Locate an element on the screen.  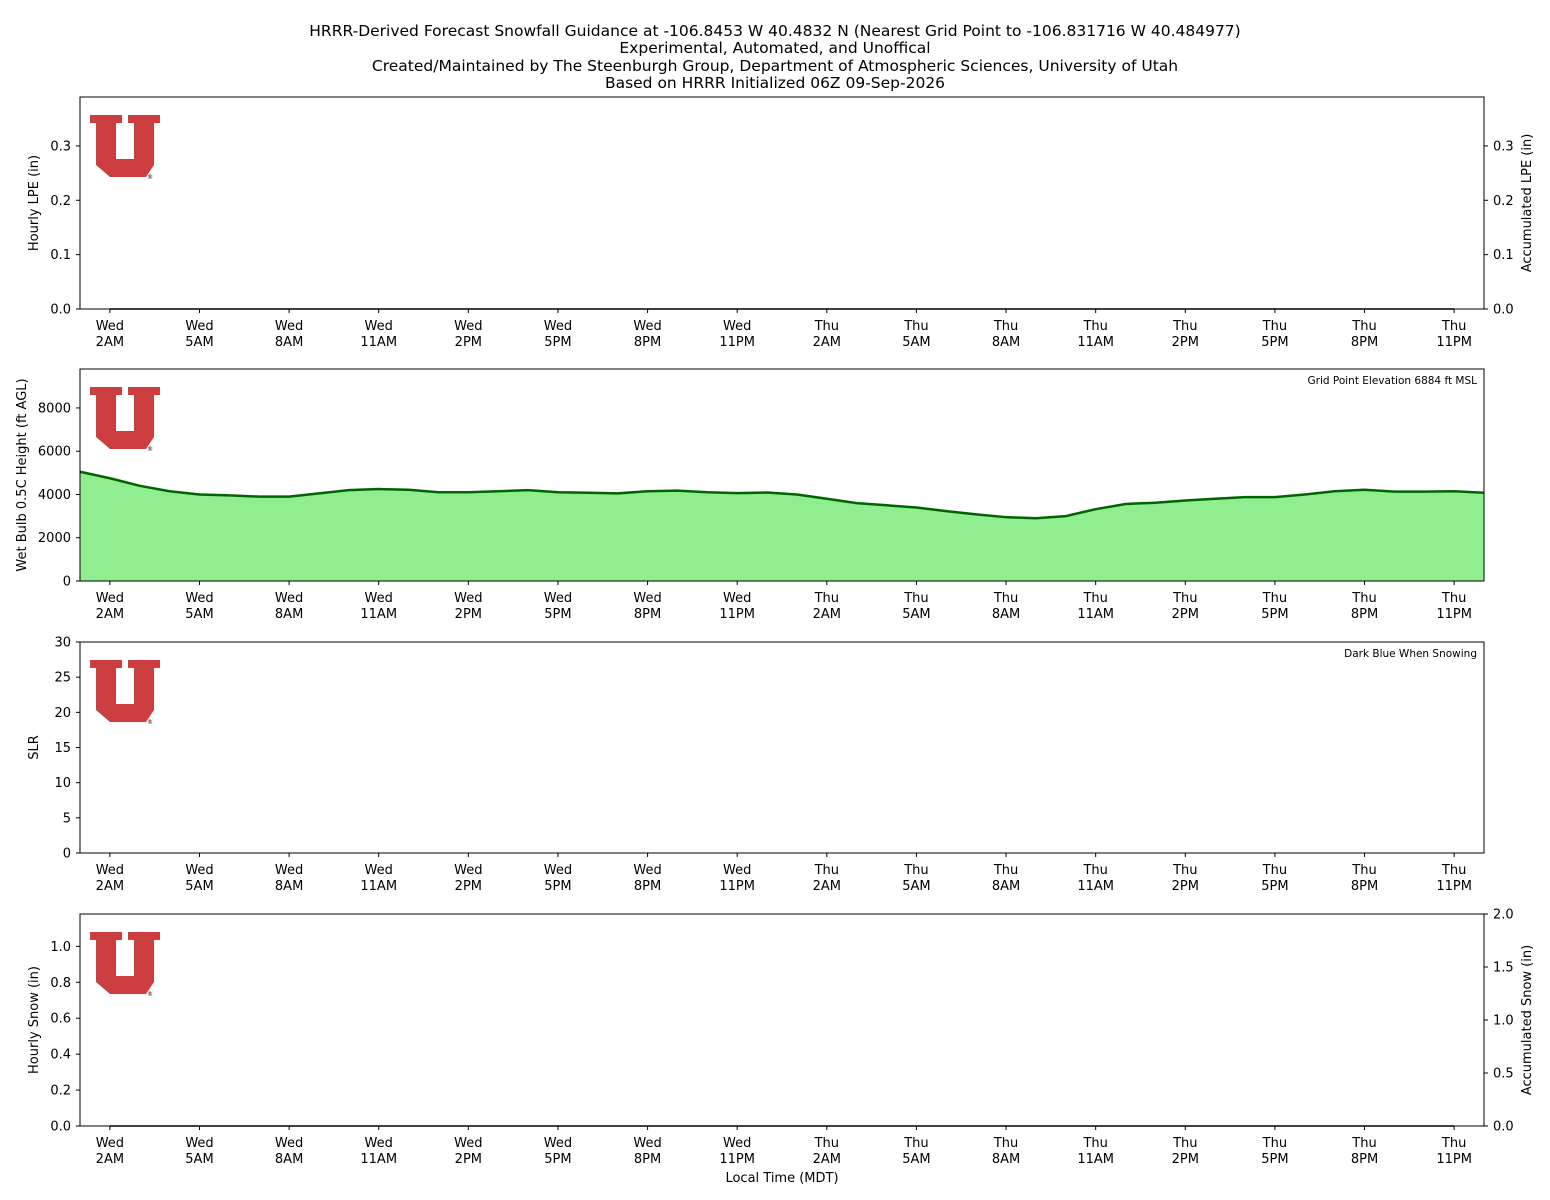
y-tick-label: 10 is located at coordinates (62, 783).